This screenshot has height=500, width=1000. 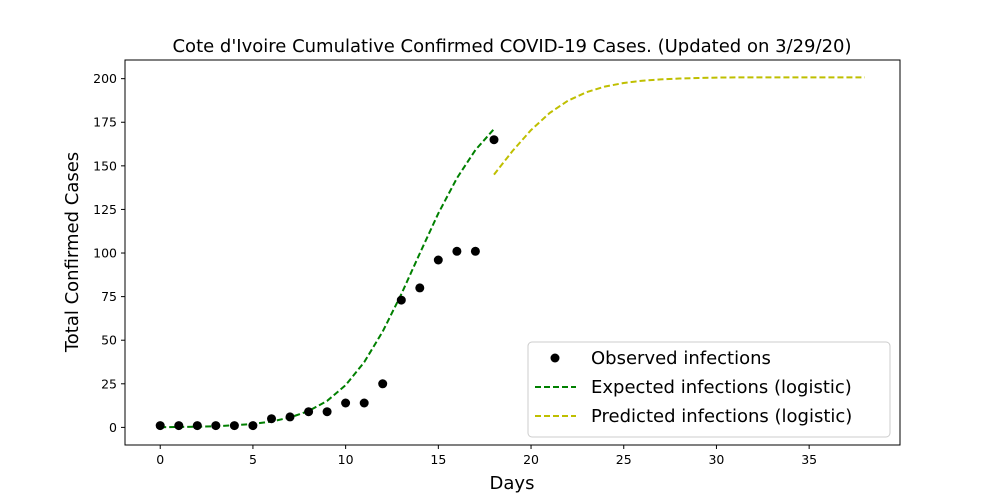 What do you see at coordinates (113, 427) in the screenshot?
I see `y-tick-label-0: 0` at bounding box center [113, 427].